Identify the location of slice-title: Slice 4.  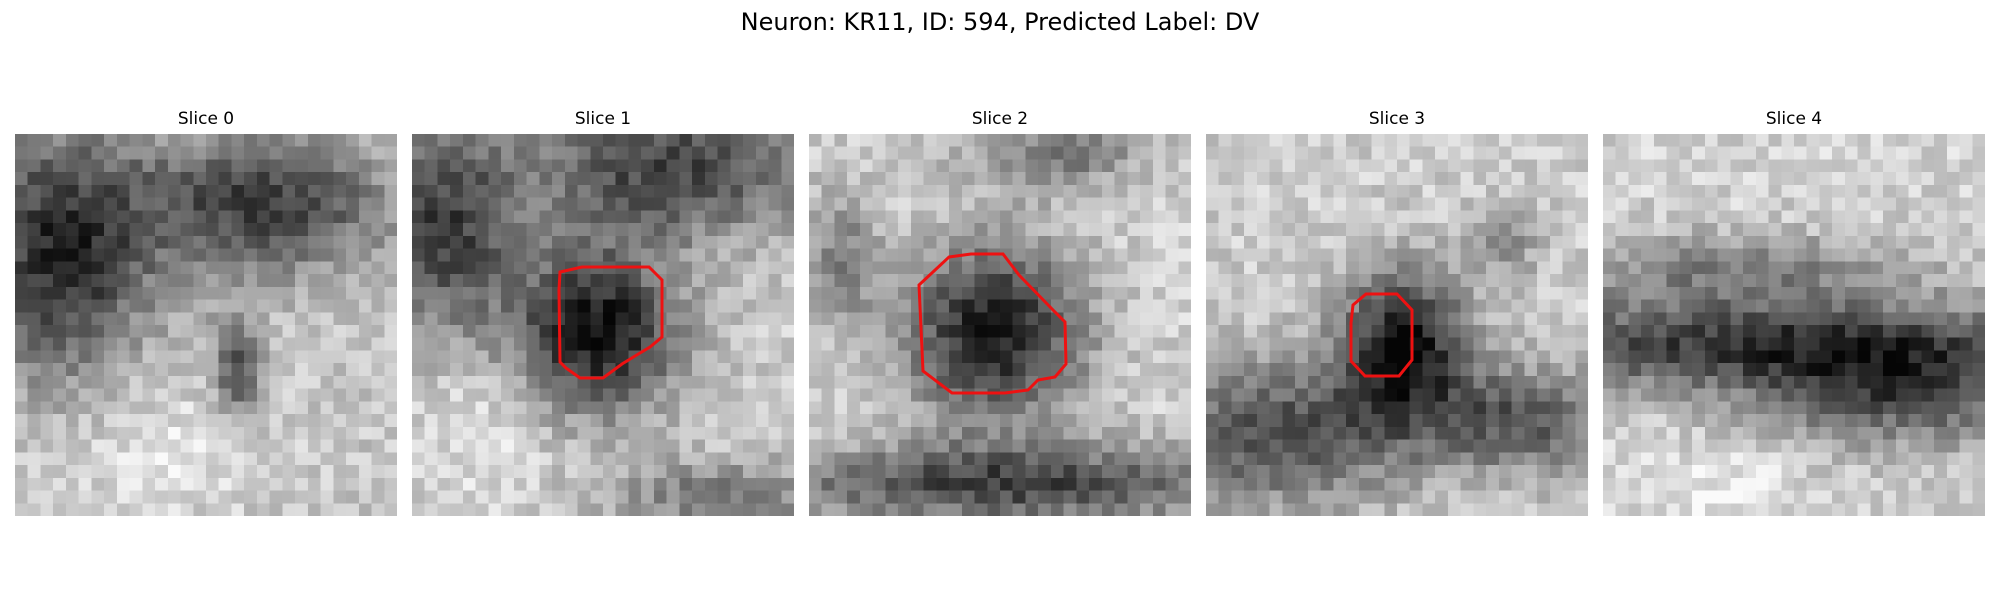
(1794, 119).